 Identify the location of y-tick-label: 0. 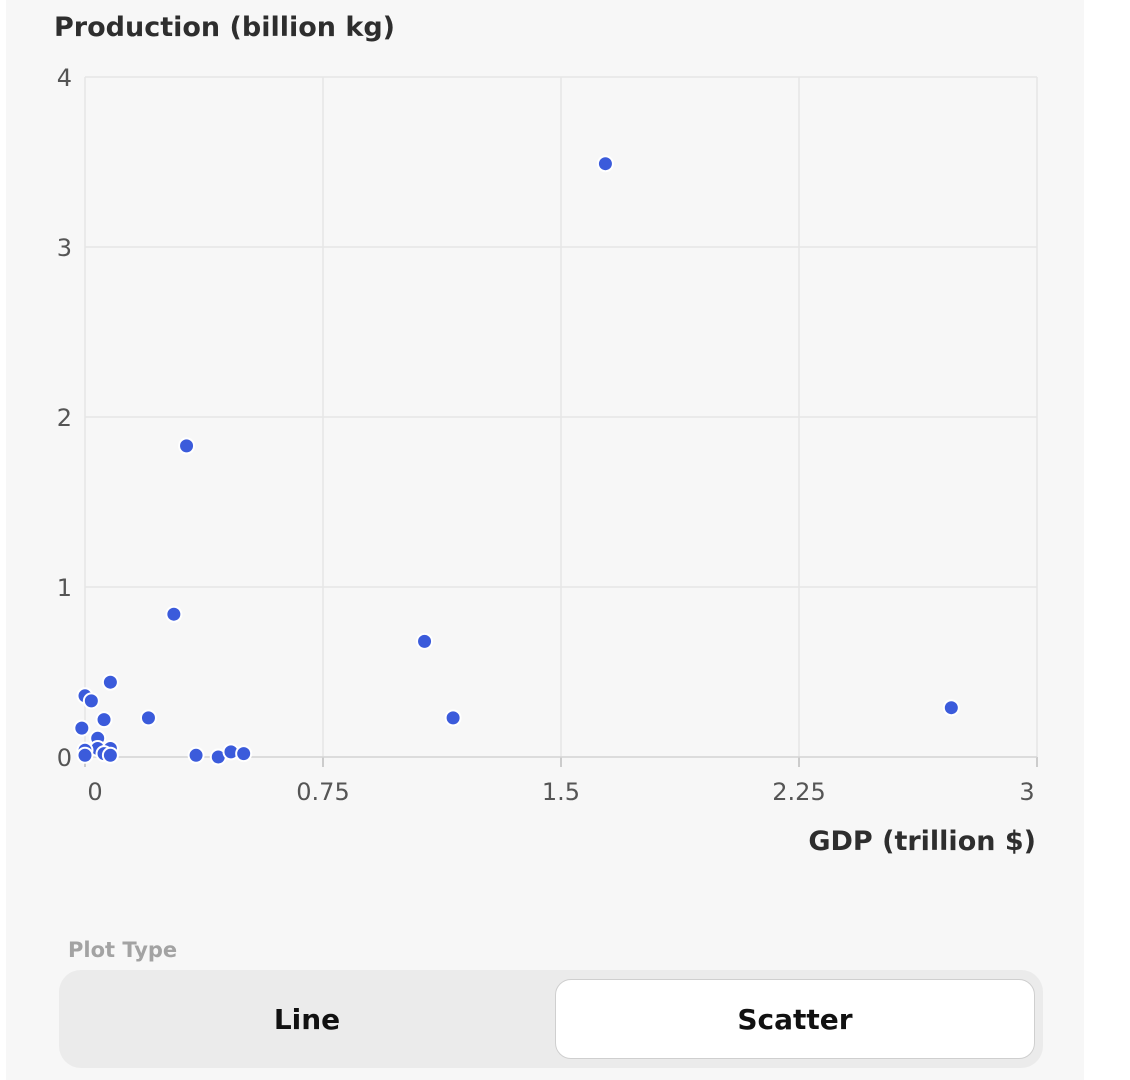
(64, 758).